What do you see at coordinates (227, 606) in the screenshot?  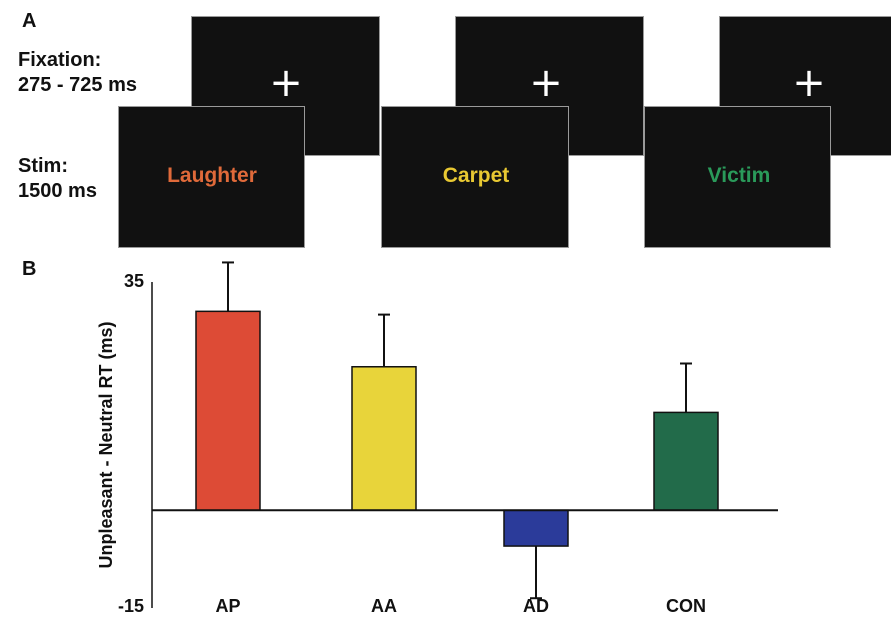 I see `x-tick-label-ap: AP` at bounding box center [227, 606].